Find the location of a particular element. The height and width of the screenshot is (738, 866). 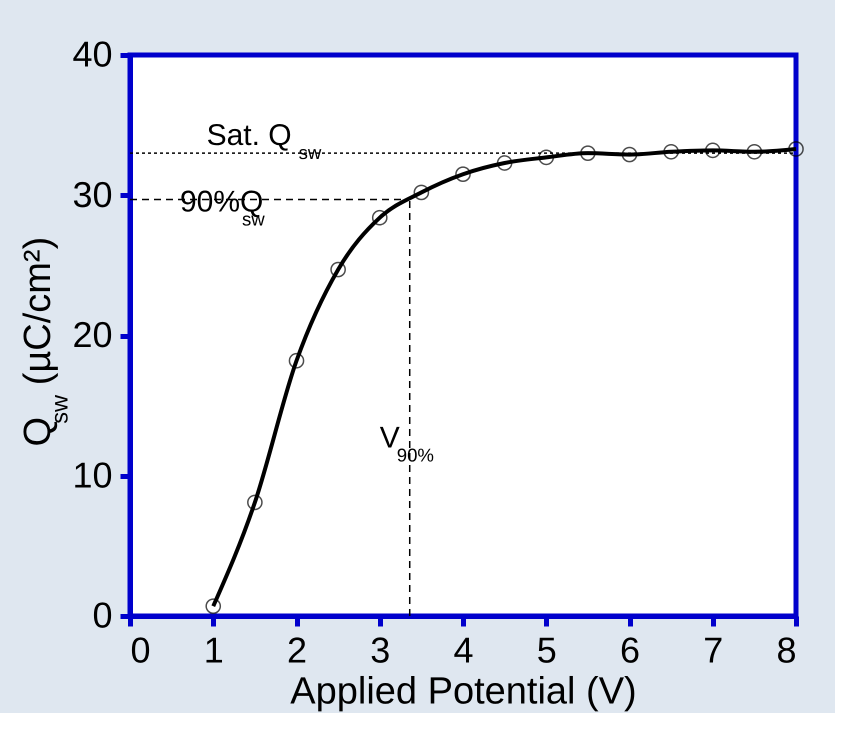

y-tick-label: 0 is located at coordinates (102, 615).